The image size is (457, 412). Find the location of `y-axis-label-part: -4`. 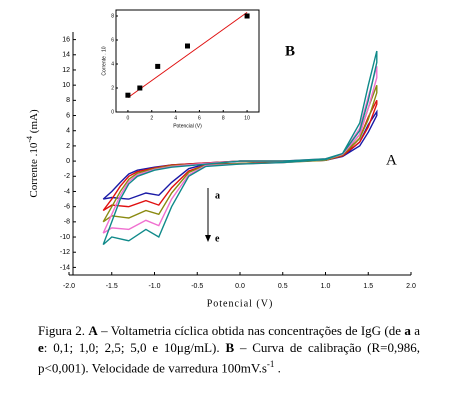

y-axis-label-part: -4 is located at coordinates (29, 139).